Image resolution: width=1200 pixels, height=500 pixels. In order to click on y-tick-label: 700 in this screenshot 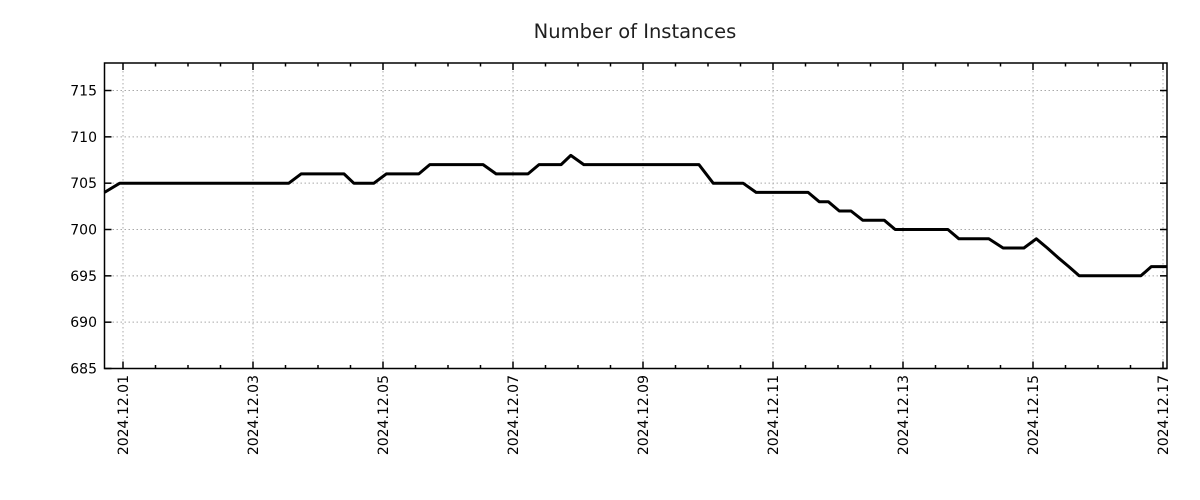, I will do `click(83, 231)`.